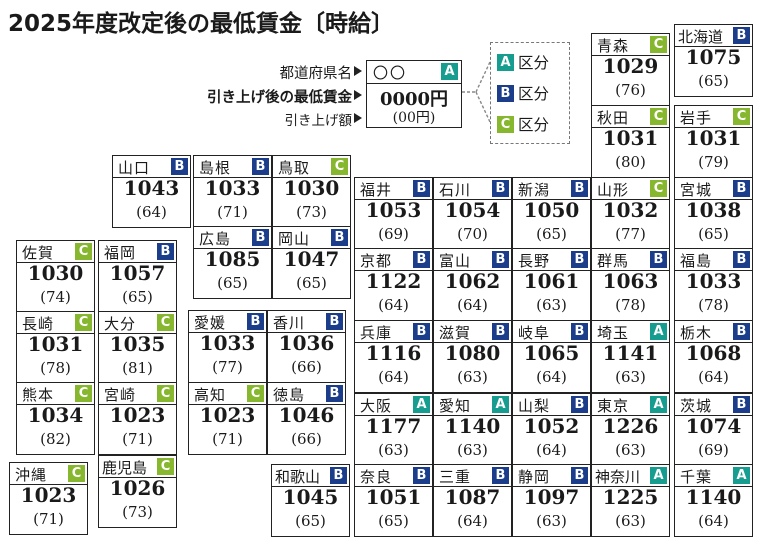 Image resolution: width=764 pixels, height=546 pixels. I want to click on prefecture-name: 香川, so click(289, 323).